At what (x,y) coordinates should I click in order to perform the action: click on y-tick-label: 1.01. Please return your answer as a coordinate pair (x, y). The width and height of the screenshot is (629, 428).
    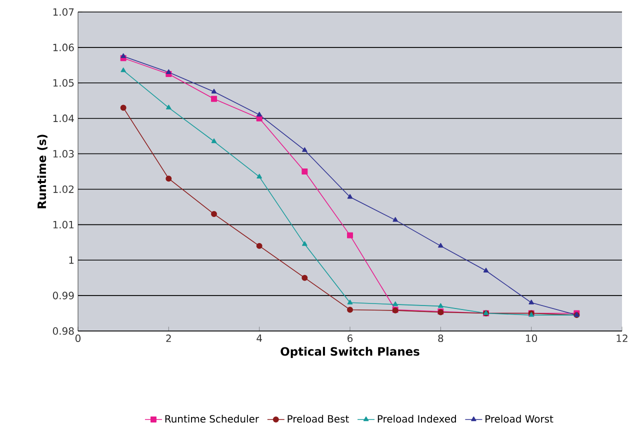
    Looking at the image, I should click on (63, 224).